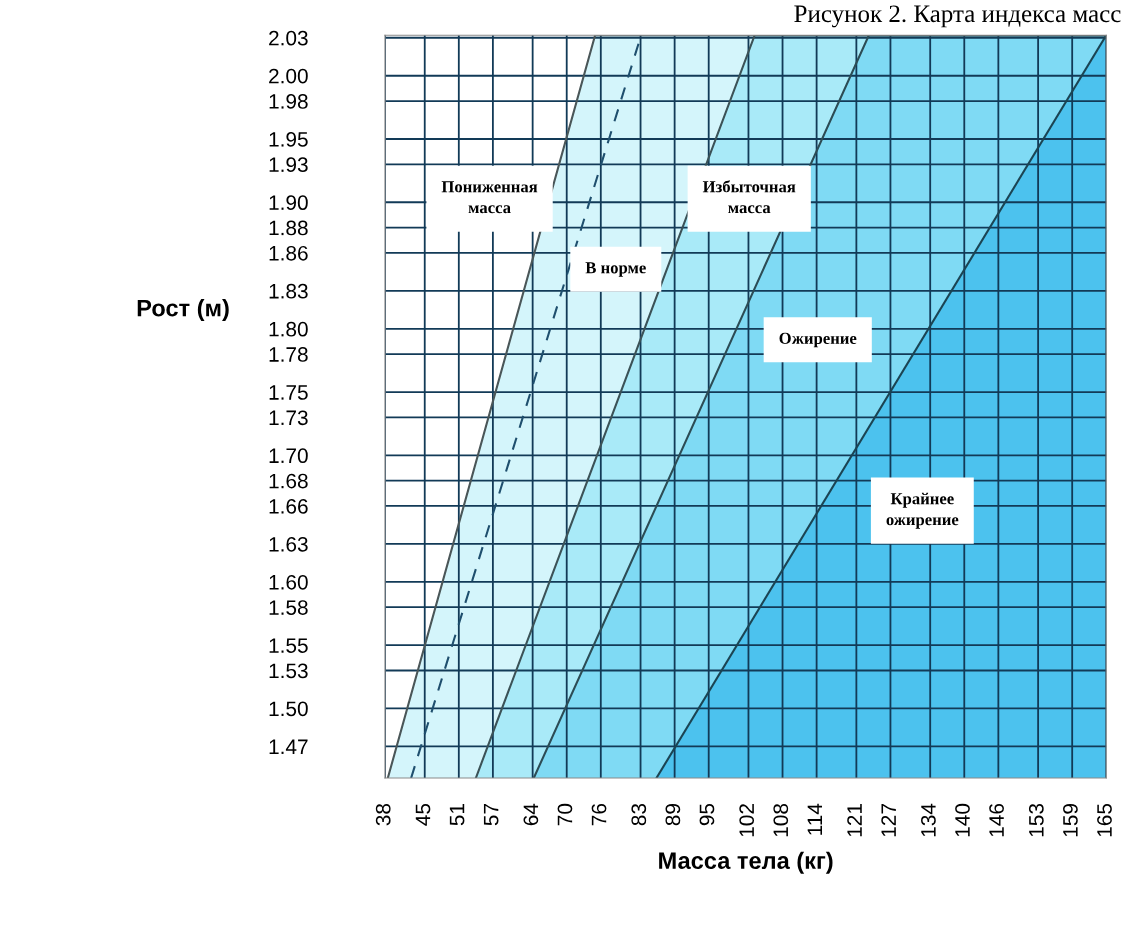 The height and width of the screenshot is (932, 1127). I want to click on y-tick-label: 1.47, so click(288, 746).